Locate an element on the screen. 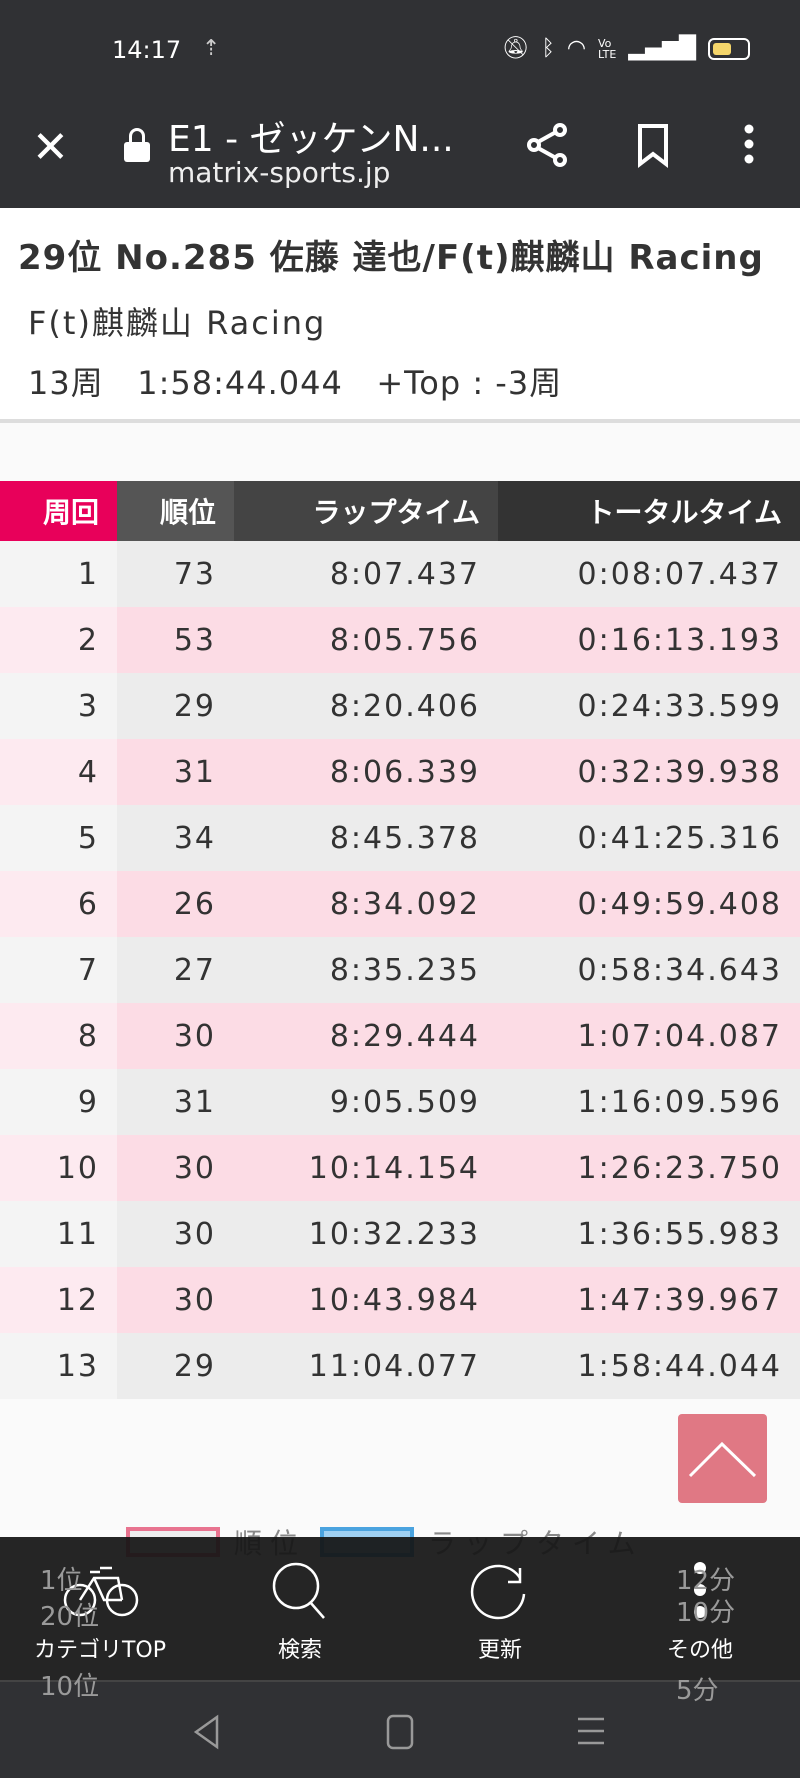 The width and height of the screenshot is (800, 1778). cell-rank: 27 is located at coordinates (175, 970).